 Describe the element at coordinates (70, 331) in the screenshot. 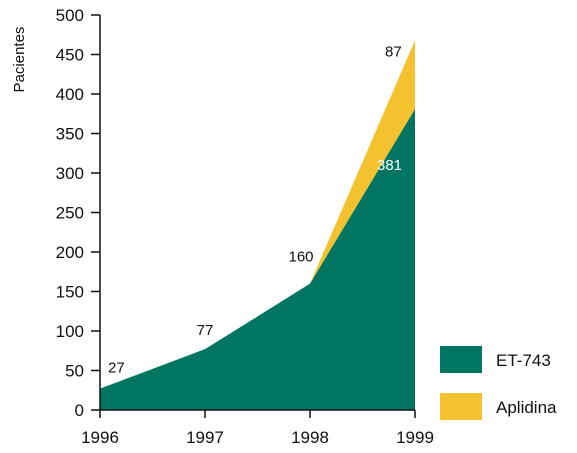

I see `y-tick-label: 100` at that location.